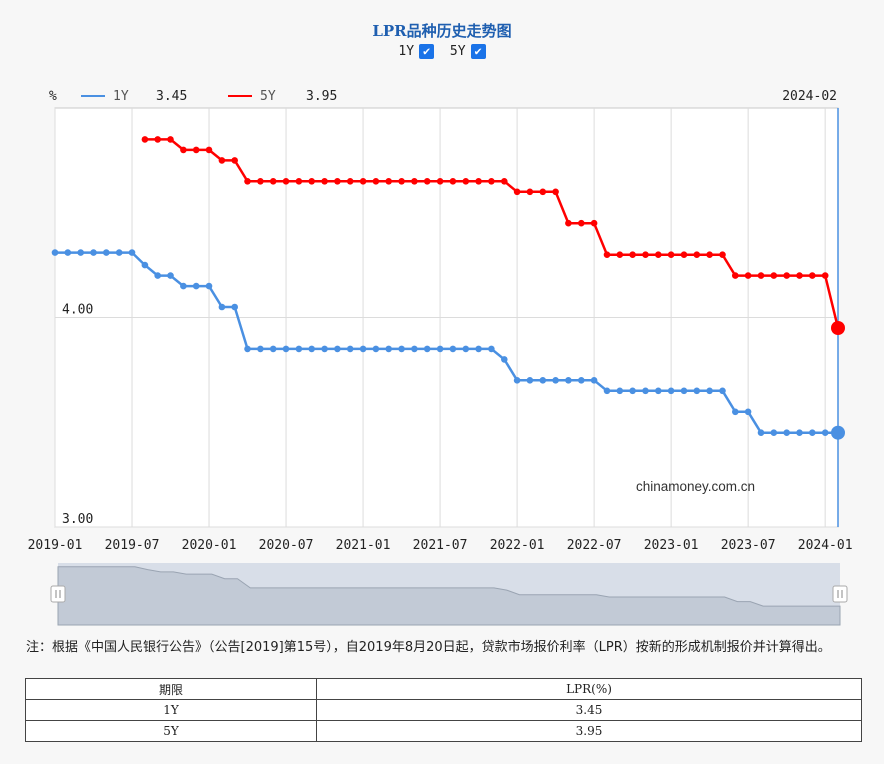  What do you see at coordinates (77, 310) in the screenshot?
I see `y-tick-label: 4.00` at bounding box center [77, 310].